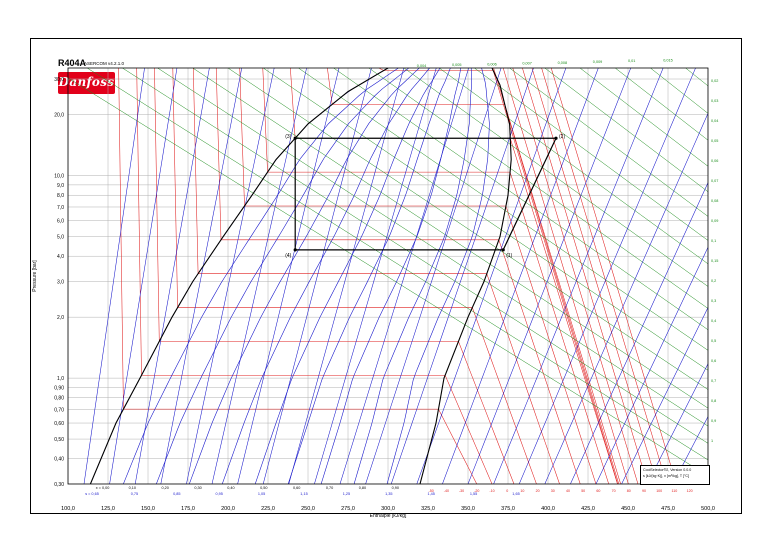 The width and height of the screenshot is (768, 543). Describe the element at coordinates (59, 424) in the screenshot. I see `y-tick-label: 0,60` at that location.